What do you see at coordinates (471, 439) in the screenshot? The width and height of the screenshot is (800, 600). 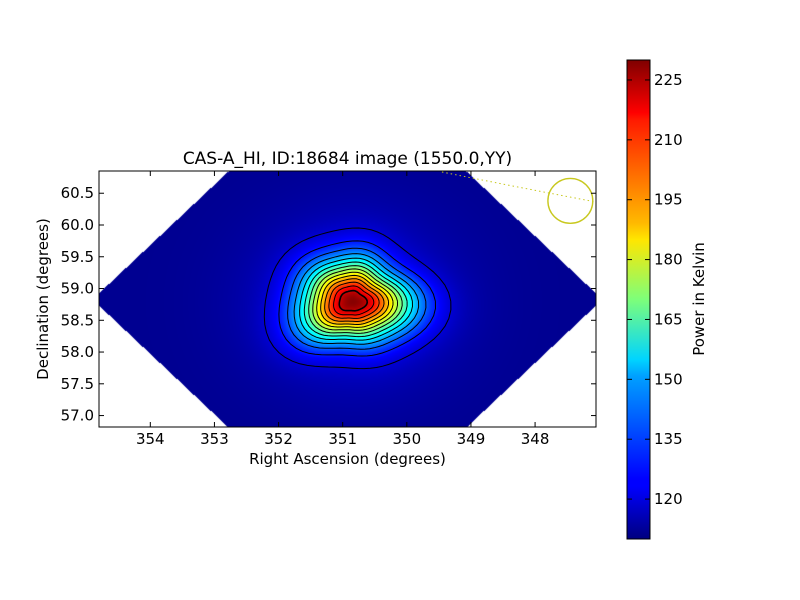 I see `x-tick-label: 349` at bounding box center [471, 439].